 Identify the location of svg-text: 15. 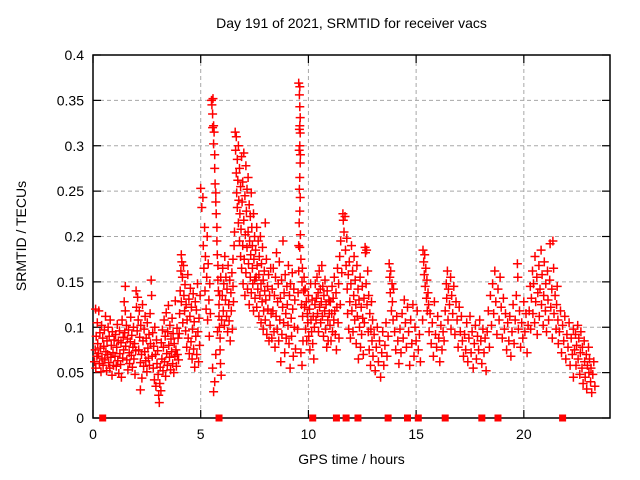
(416, 434).